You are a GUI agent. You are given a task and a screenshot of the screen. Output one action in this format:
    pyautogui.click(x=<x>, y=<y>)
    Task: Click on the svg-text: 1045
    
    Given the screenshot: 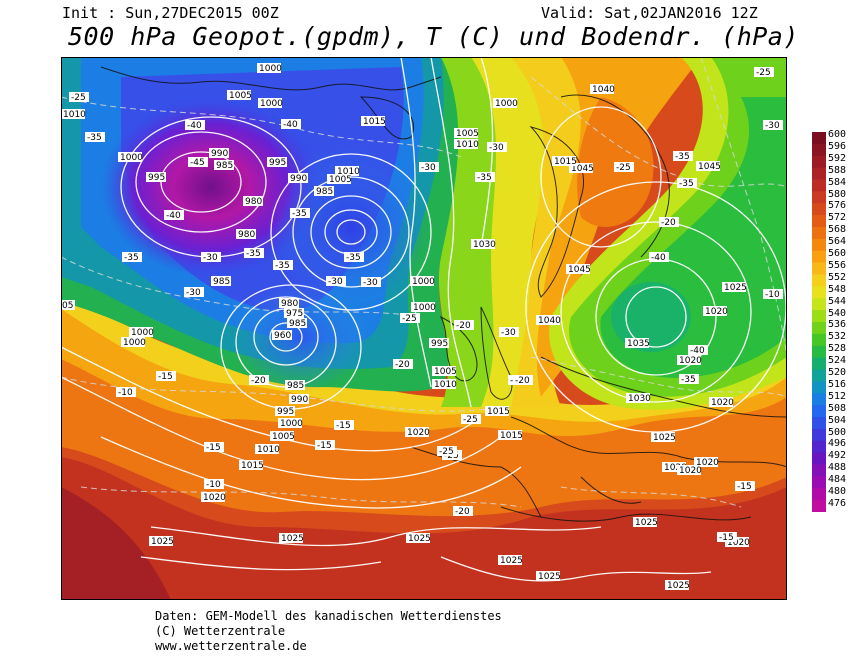 What is the action you would take?
    pyautogui.click(x=709, y=167)
    